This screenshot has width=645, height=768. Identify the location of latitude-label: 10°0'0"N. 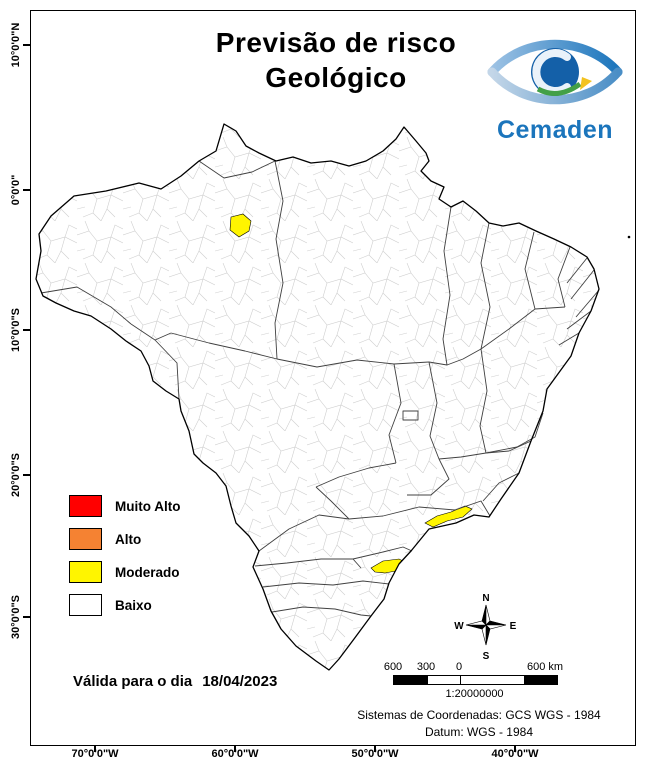
(16, 45).